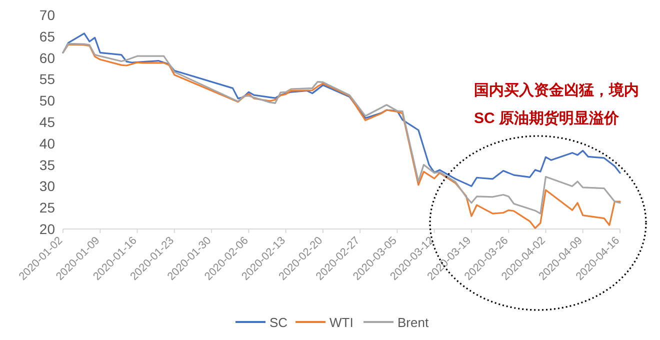 This screenshot has height=340, width=660. Describe the element at coordinates (47, 229) in the screenshot. I see `y-tick-label: 20` at that location.